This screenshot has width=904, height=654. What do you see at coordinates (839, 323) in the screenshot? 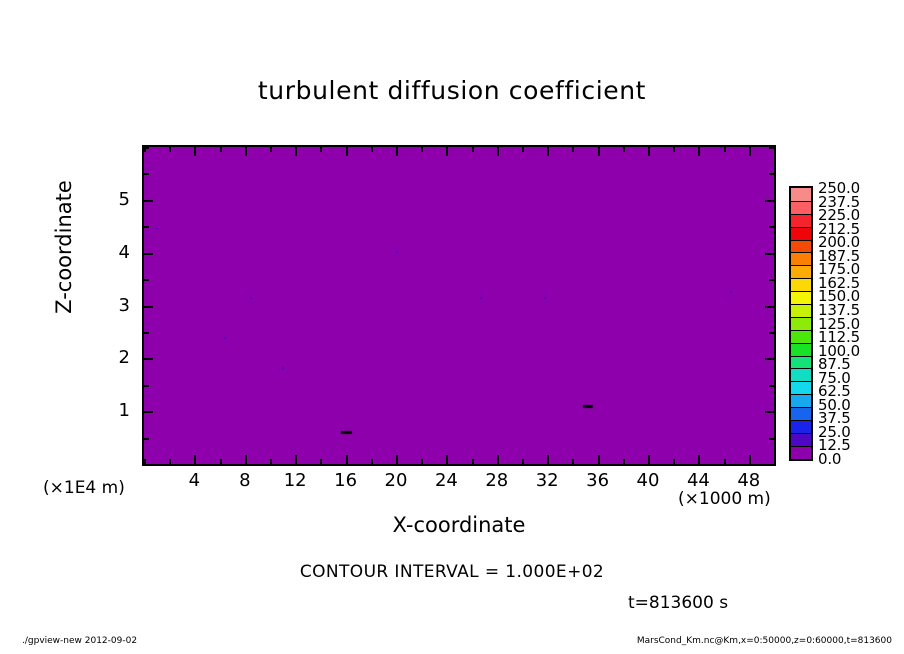
I see `colorbar-tick-label: 125.0` at bounding box center [839, 323].